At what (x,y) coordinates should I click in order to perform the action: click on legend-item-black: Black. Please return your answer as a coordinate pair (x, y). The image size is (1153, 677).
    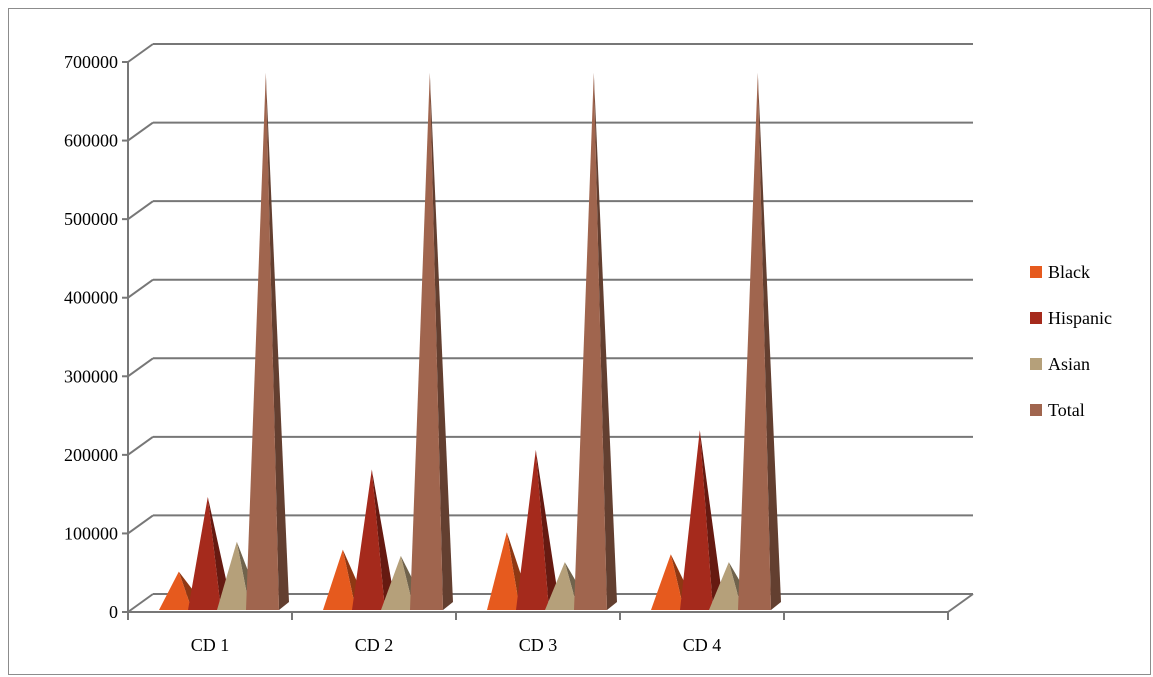
    Looking at the image, I should click on (1060, 272).